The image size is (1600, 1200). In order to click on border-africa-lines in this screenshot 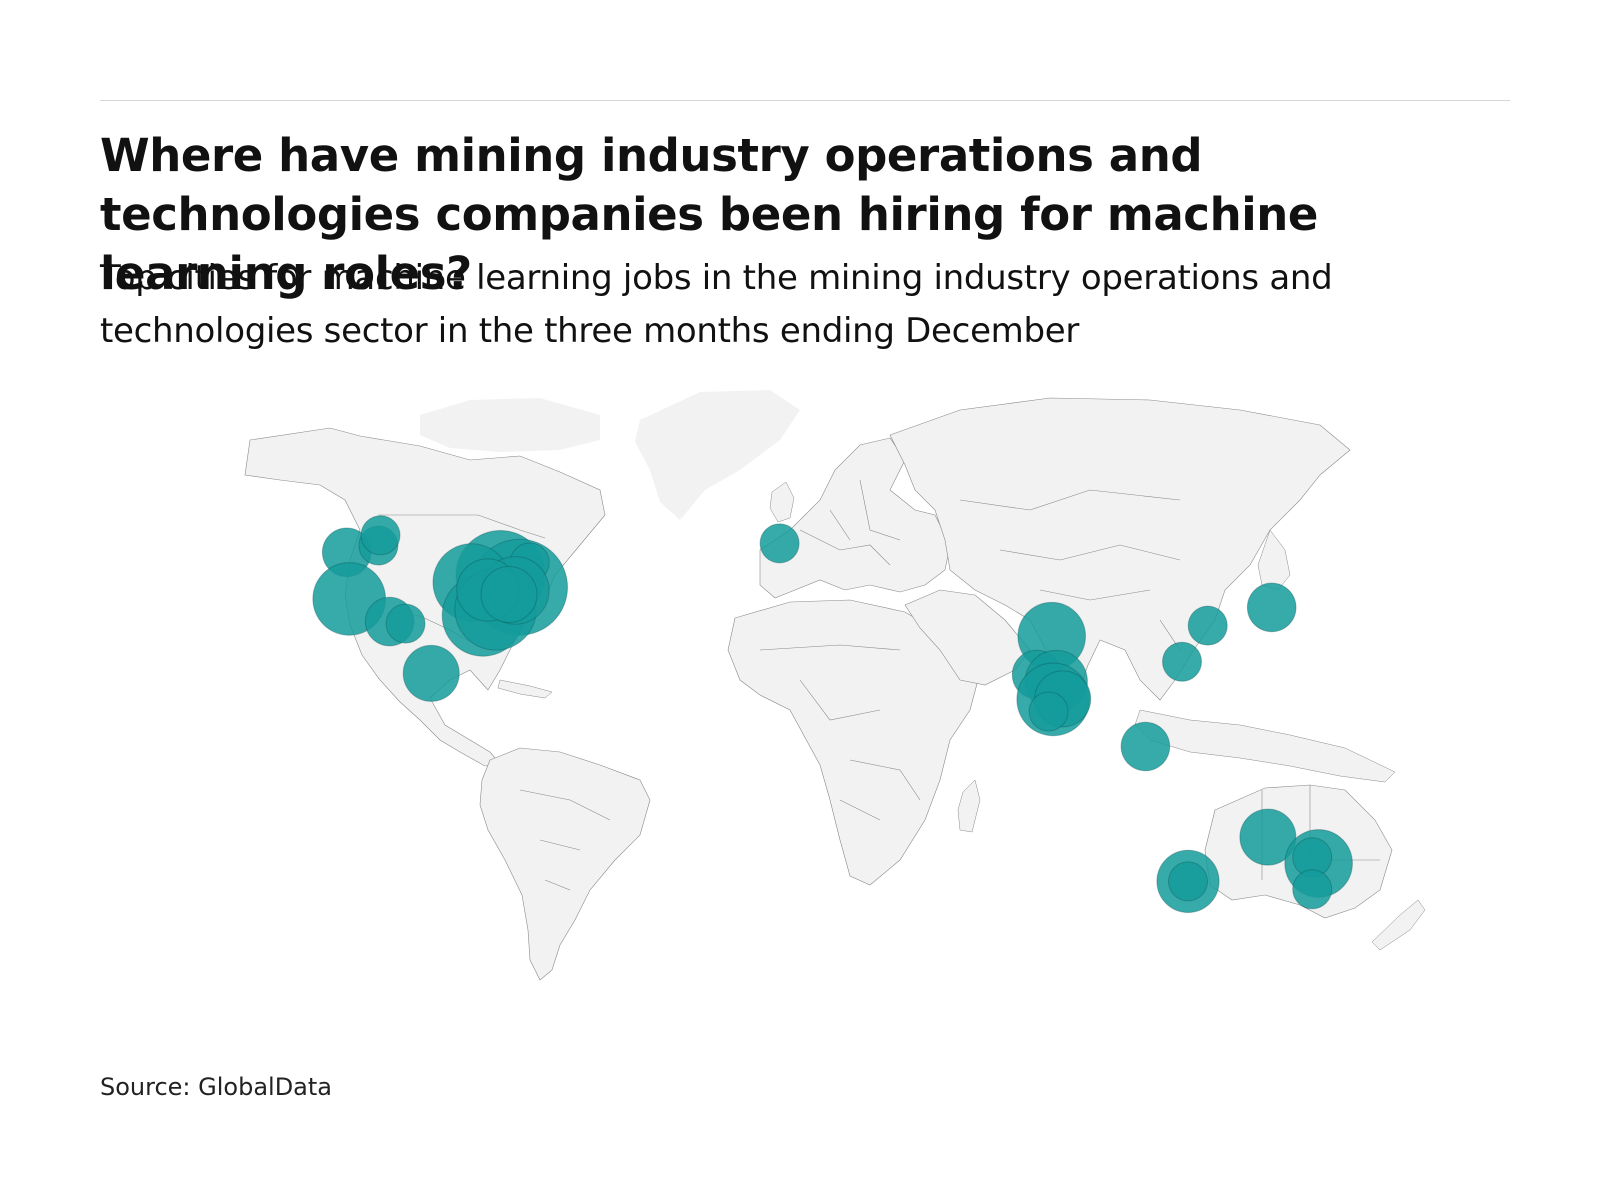, I will do `click(840, 732)`.